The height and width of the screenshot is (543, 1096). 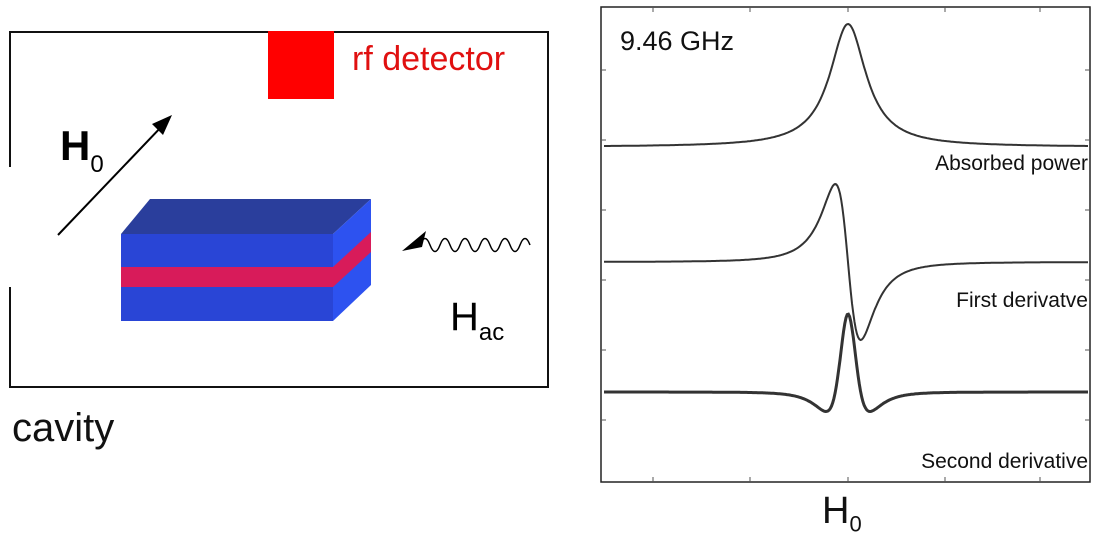 I want to click on h0-field-label: H0, so click(x=82, y=150).